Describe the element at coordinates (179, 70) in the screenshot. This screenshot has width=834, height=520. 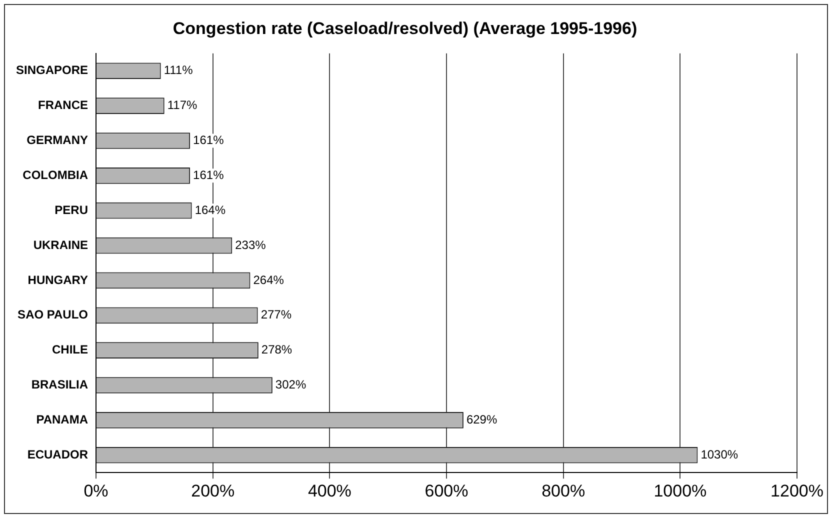
I see `data-label: 111%` at that location.